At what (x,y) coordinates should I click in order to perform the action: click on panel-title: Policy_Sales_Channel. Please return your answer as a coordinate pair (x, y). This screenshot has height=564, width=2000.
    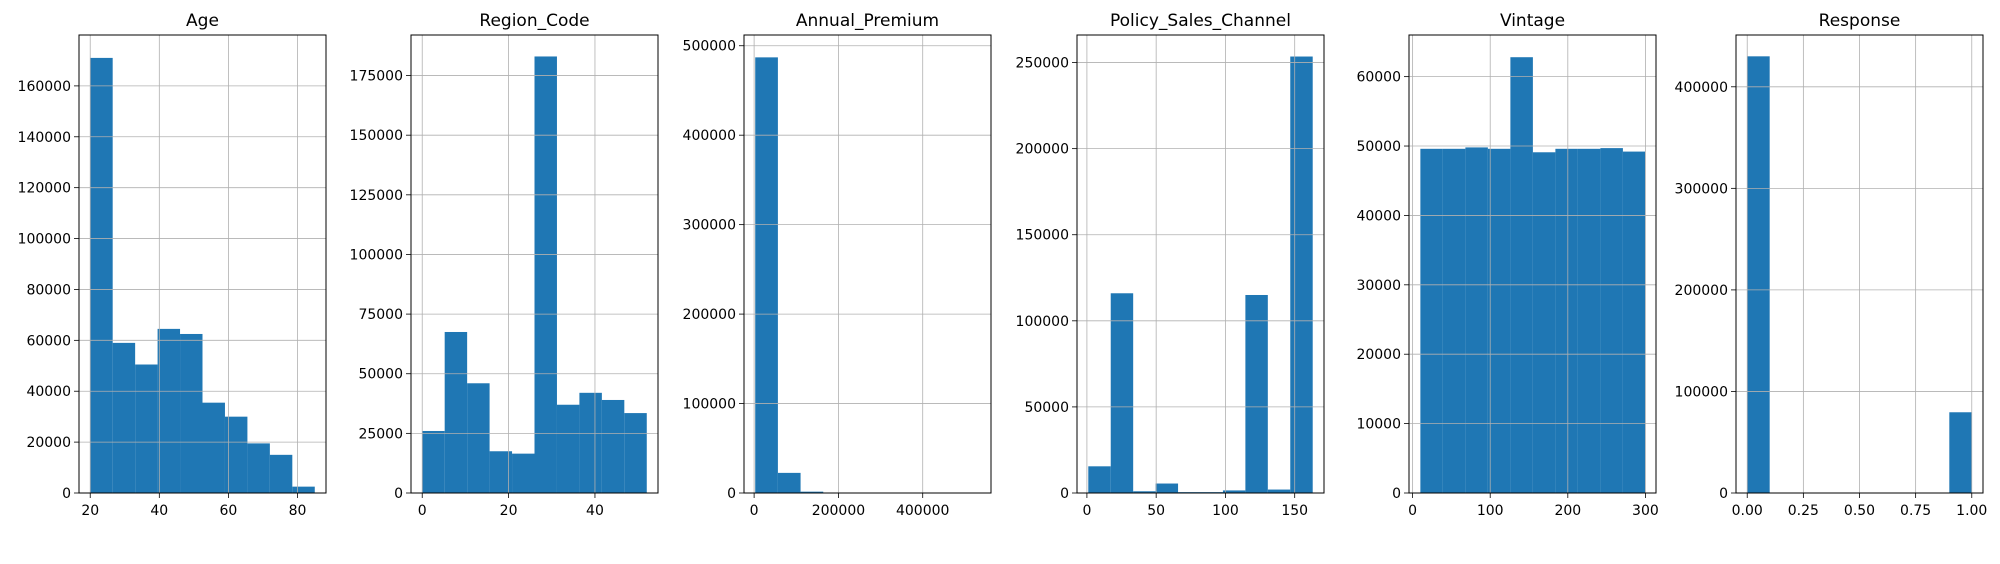
    Looking at the image, I should click on (1200, 21).